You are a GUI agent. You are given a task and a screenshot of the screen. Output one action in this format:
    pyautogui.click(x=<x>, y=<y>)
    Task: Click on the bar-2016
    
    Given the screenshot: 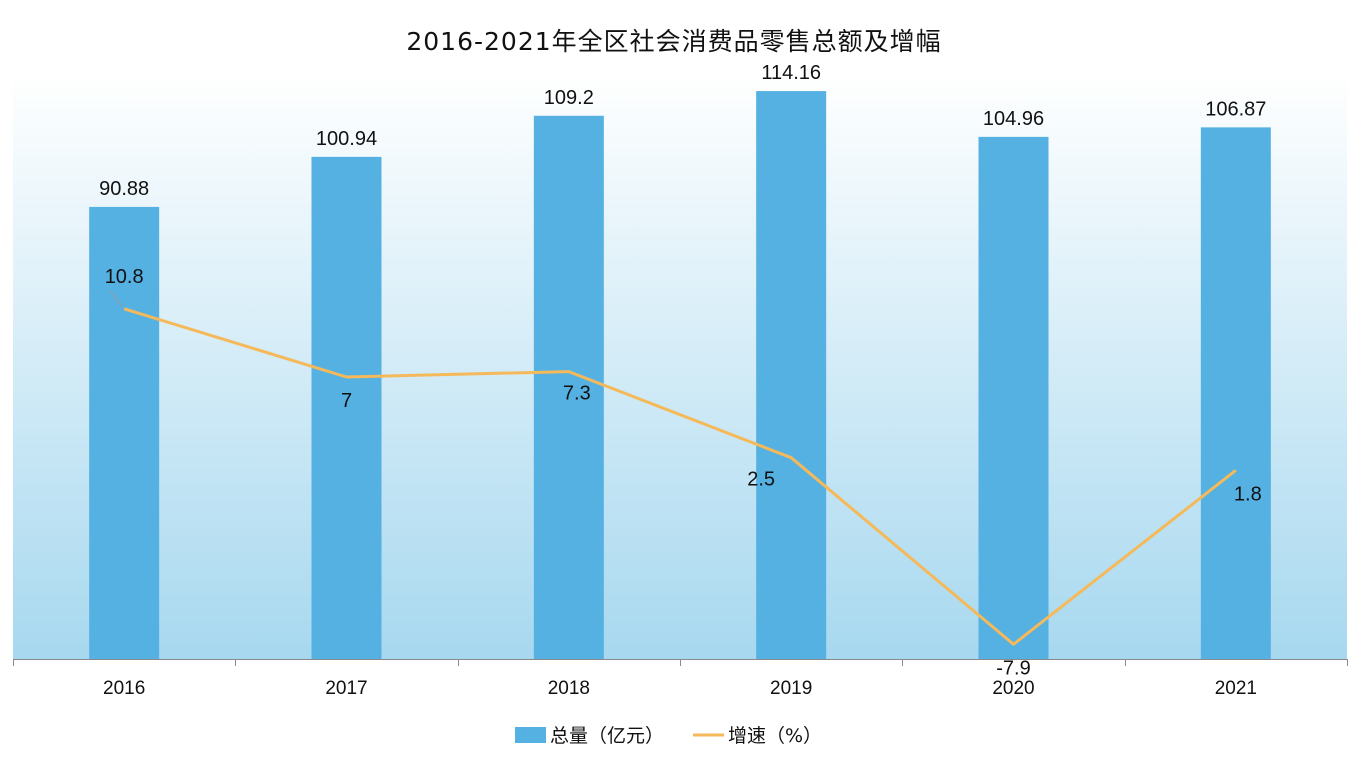 What is the action you would take?
    pyautogui.click(x=124, y=432)
    